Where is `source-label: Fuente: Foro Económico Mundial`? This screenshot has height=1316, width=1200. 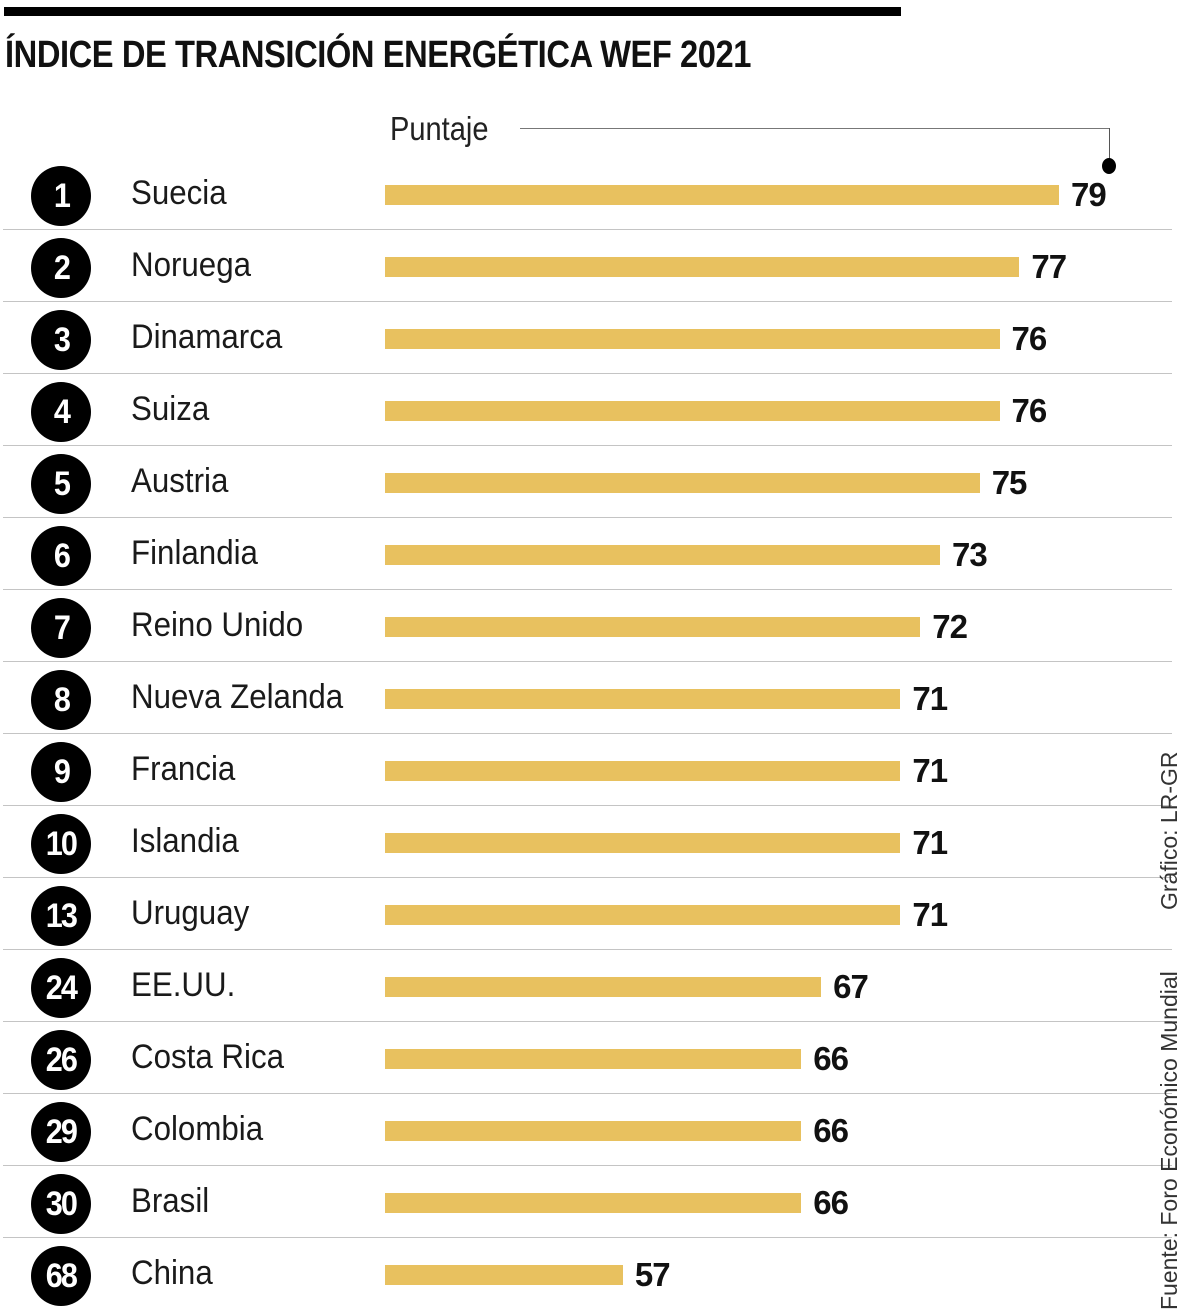 source-label: Fuente: Foro Económico Mundial is located at coordinates (1169, 1140).